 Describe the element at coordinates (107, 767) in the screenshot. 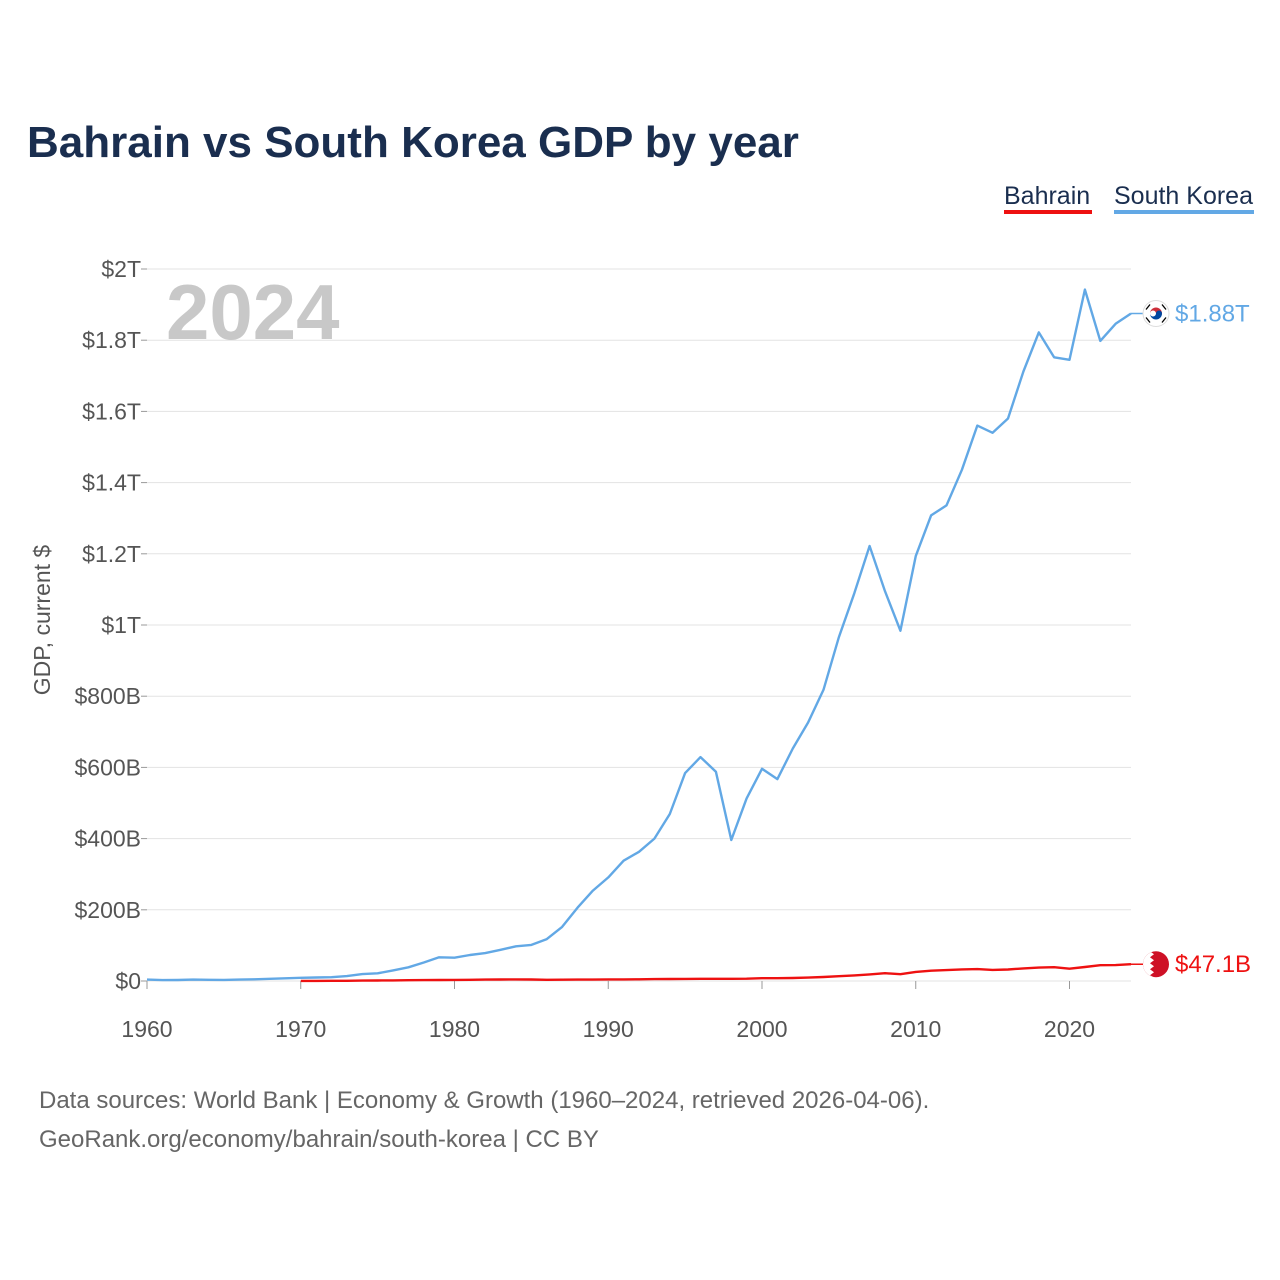

I see `y-tick-label-3: $600B` at that location.